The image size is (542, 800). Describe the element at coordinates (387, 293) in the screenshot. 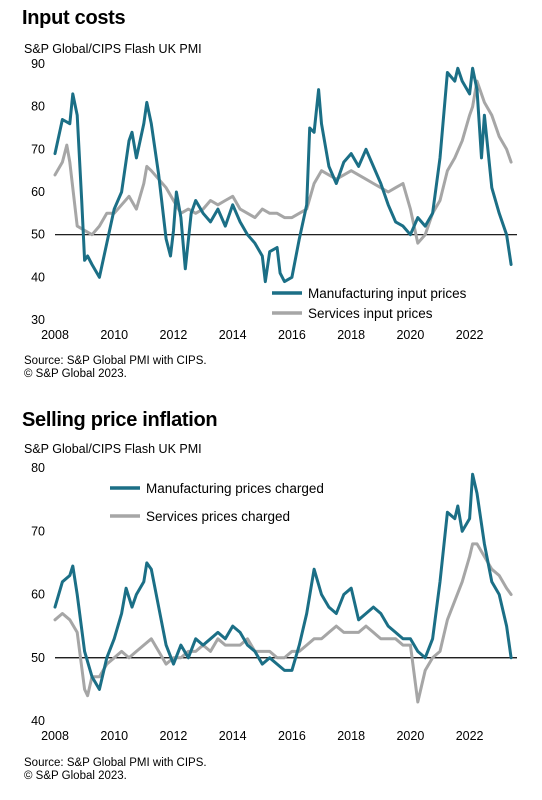

I see `legend-label: Manufacturing input prices` at that location.